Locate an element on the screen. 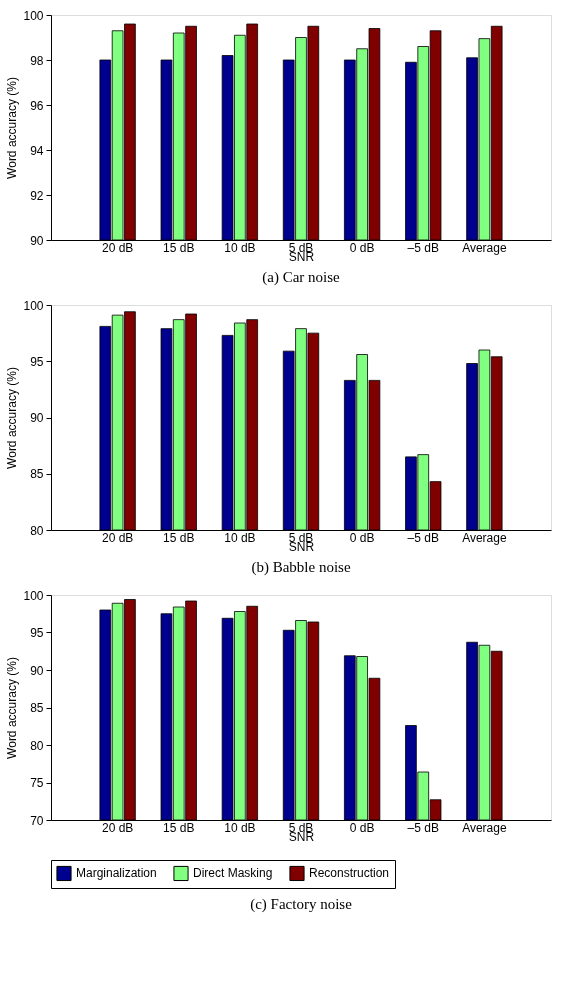 The height and width of the screenshot is (1004, 581). y-tick-label: 96 is located at coordinates (37, 105).